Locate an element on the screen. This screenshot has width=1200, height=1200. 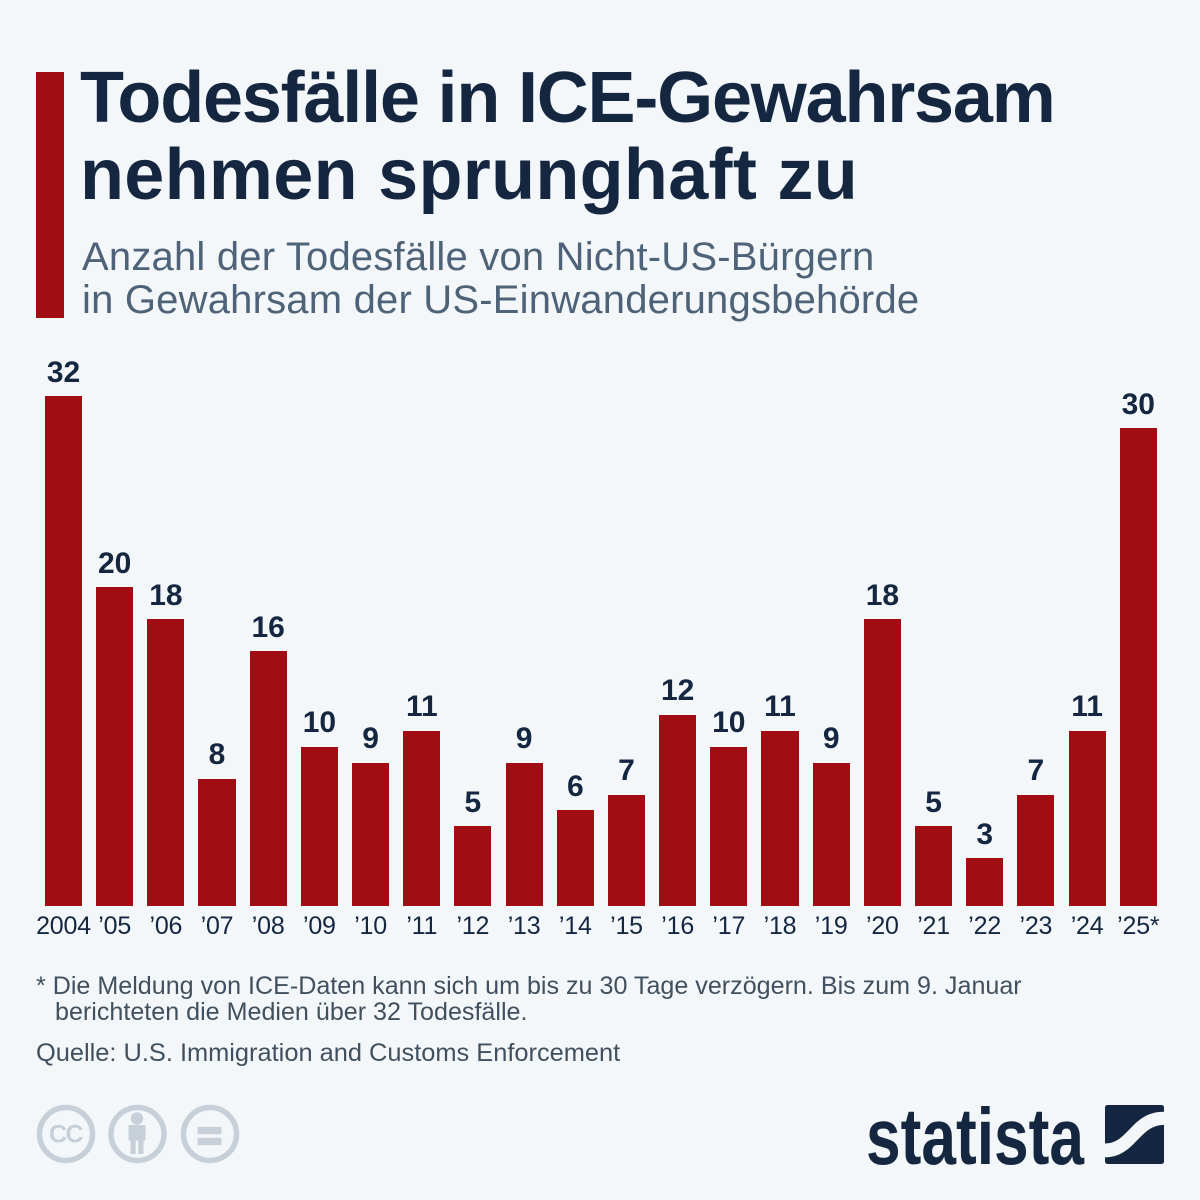
svg-text: CC is located at coordinates (66, 1135).